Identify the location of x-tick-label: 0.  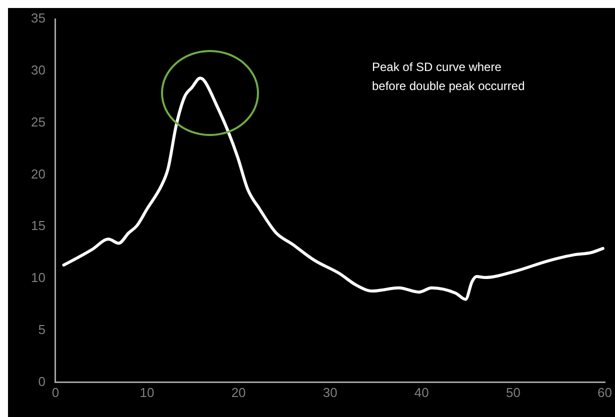
(56, 392).